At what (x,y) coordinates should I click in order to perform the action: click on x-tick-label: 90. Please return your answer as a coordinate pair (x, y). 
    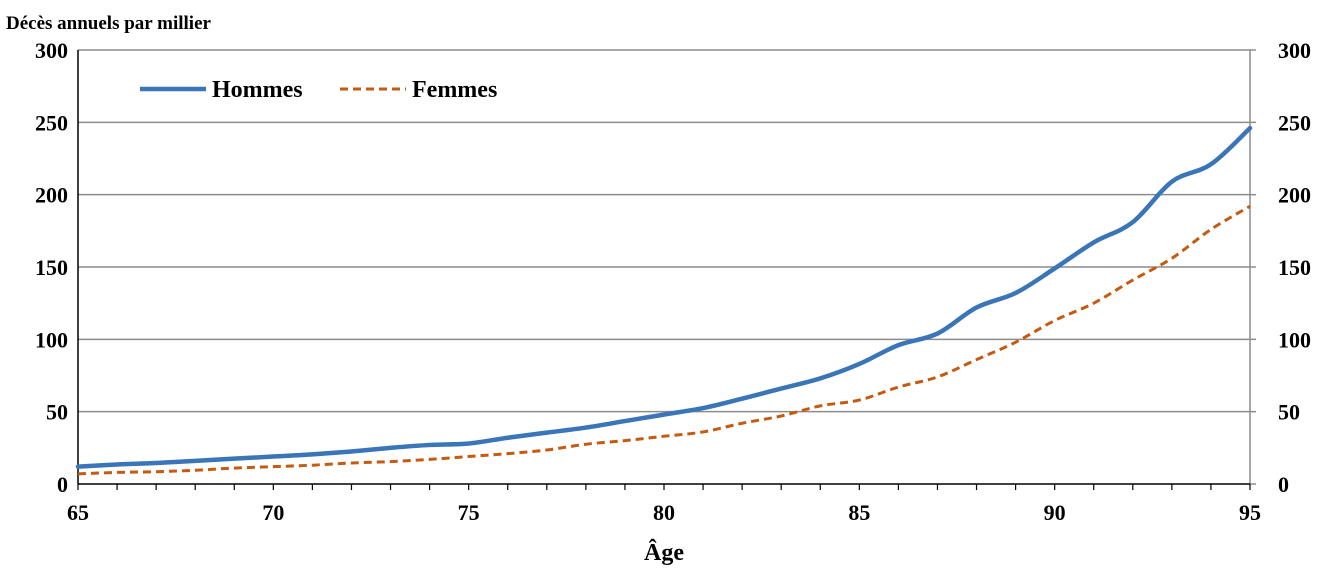
    Looking at the image, I should click on (1055, 512).